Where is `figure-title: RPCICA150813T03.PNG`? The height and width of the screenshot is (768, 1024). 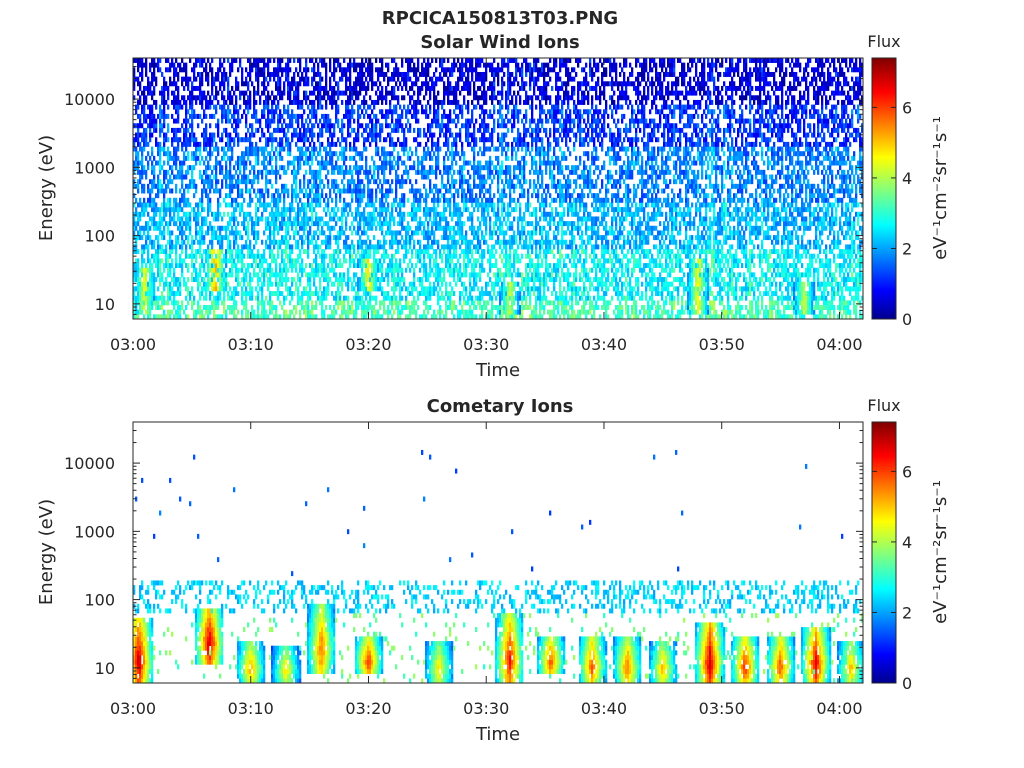
figure-title: RPCICA150813T03.PNG is located at coordinates (500, 18).